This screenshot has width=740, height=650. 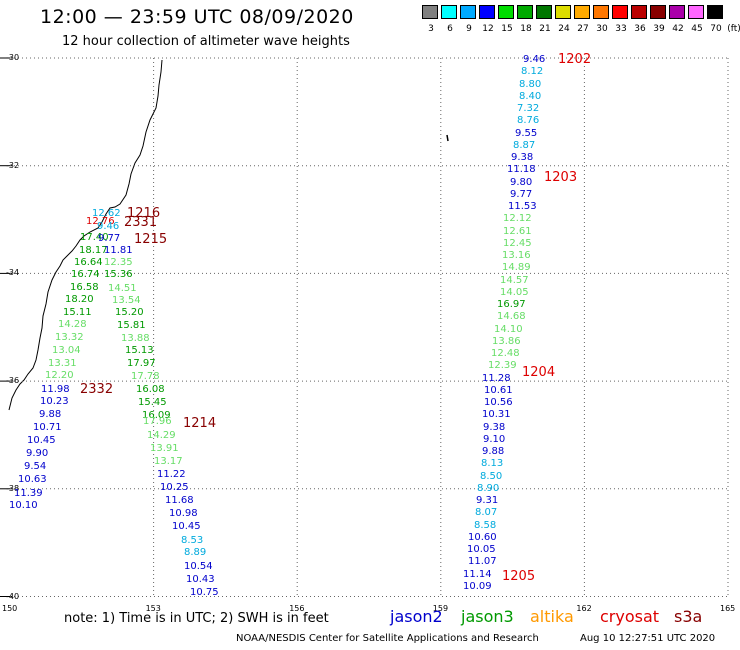 What do you see at coordinates (728, 608) in the screenshot?
I see `lon-label: 165` at bounding box center [728, 608].